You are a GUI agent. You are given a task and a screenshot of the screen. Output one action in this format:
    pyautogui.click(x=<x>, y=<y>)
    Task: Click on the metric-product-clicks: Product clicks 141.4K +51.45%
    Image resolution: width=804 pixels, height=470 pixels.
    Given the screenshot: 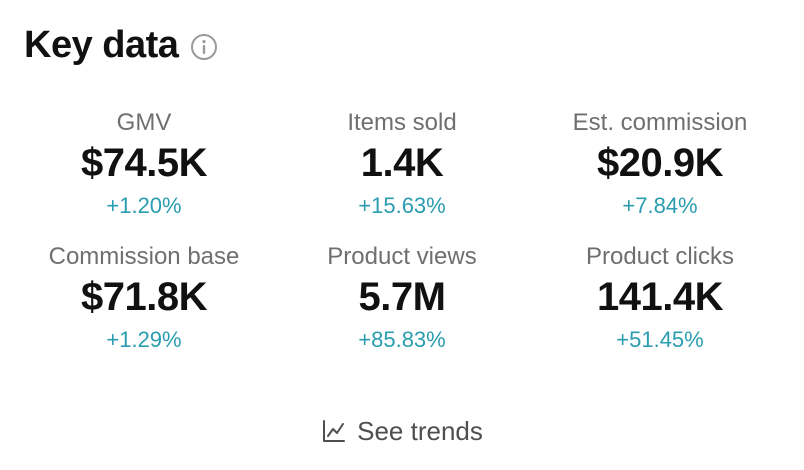 What is the action you would take?
    pyautogui.click(x=660, y=298)
    